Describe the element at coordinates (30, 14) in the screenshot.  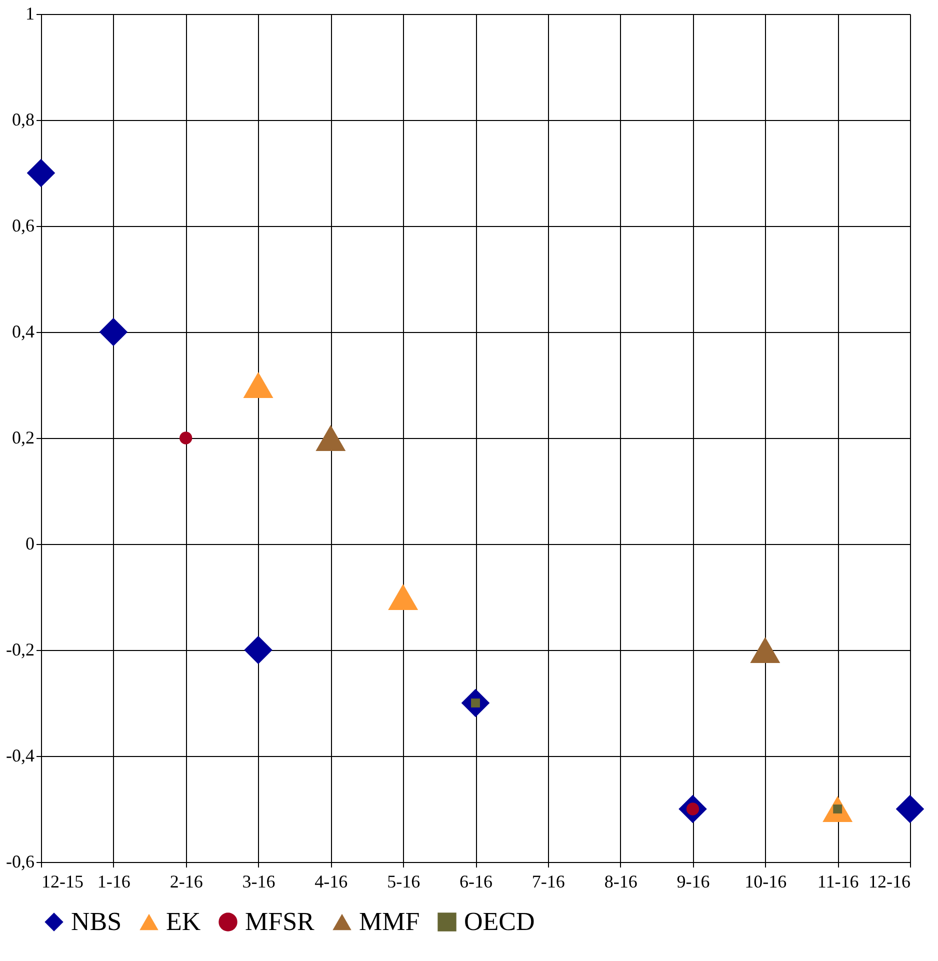
I see `y-tick-label: 1` at that location.